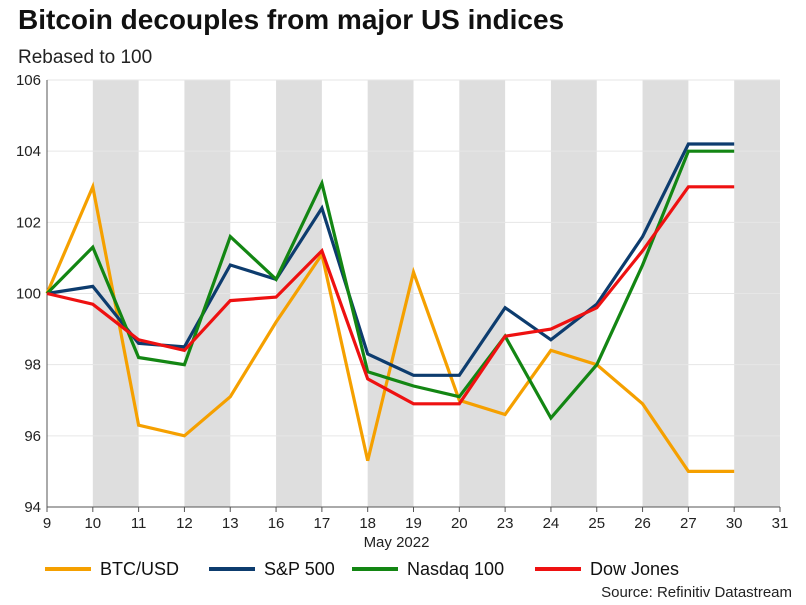 The height and width of the screenshot is (605, 806). I want to click on x-tick-label: 30, so click(734, 523).